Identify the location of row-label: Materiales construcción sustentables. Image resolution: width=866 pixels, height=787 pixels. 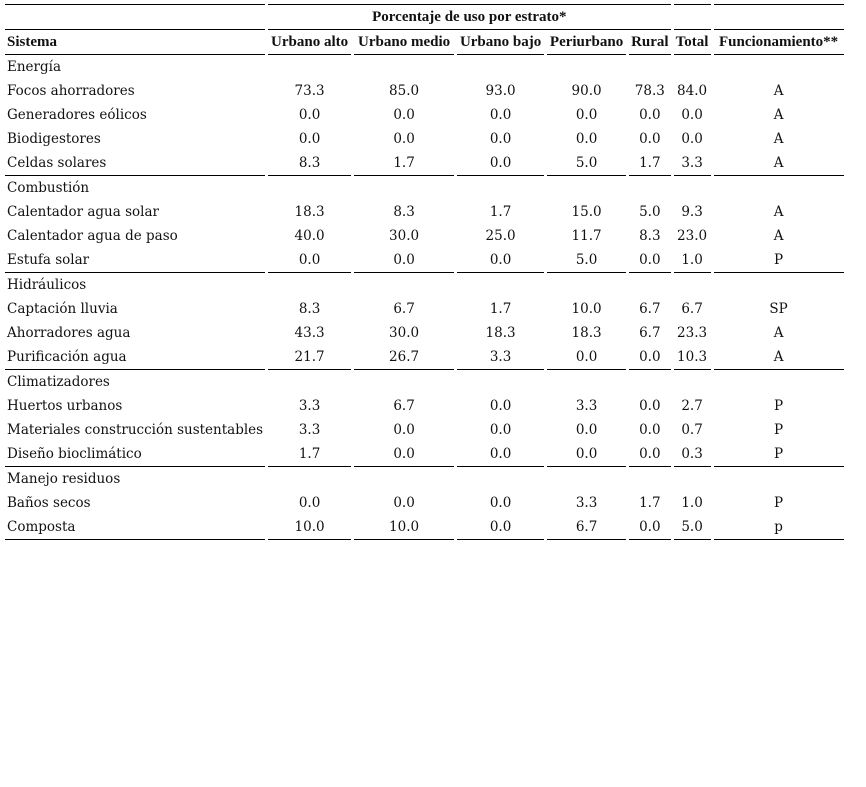
(135, 430).